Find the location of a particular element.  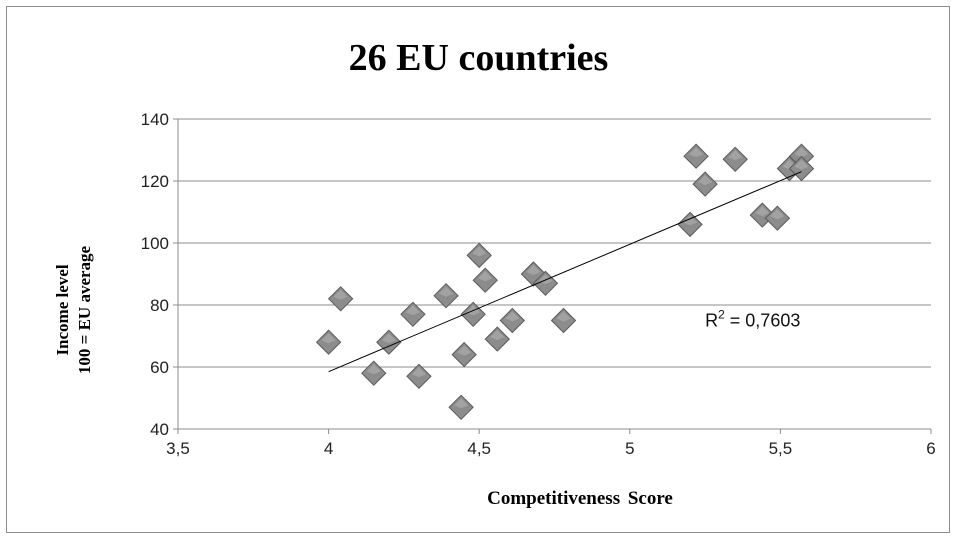

r-squared-sup: 2 is located at coordinates (721, 315).